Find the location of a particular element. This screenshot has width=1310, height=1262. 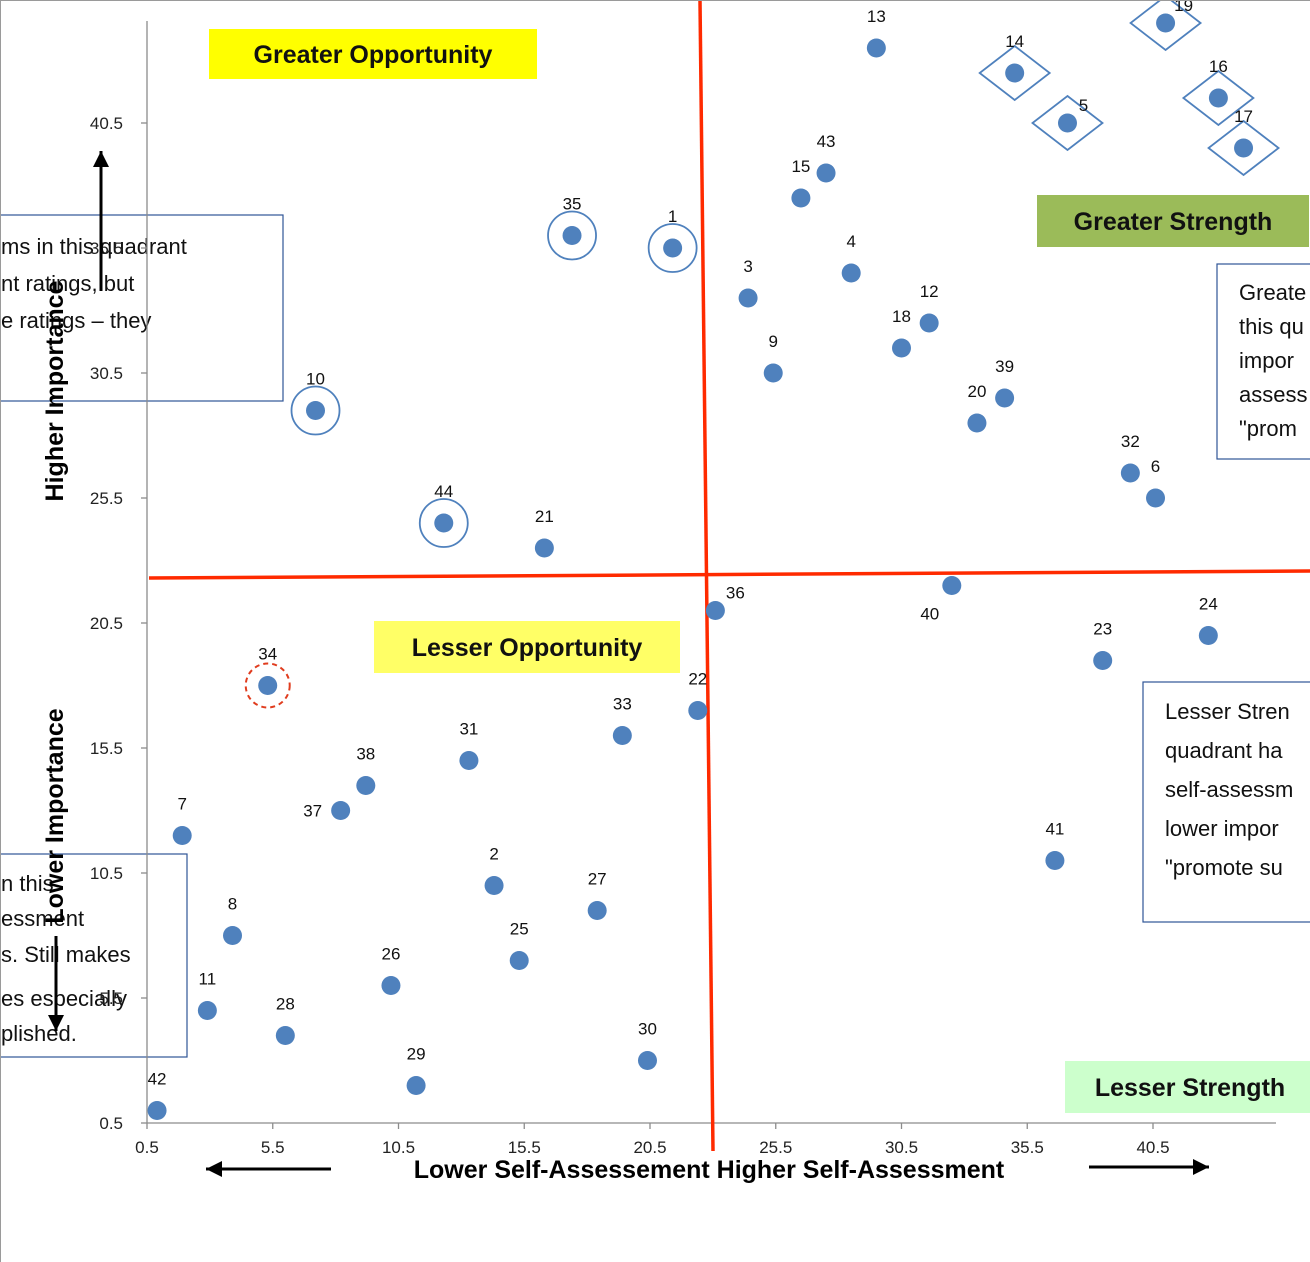

data-point-22: 22 is located at coordinates (698, 695).